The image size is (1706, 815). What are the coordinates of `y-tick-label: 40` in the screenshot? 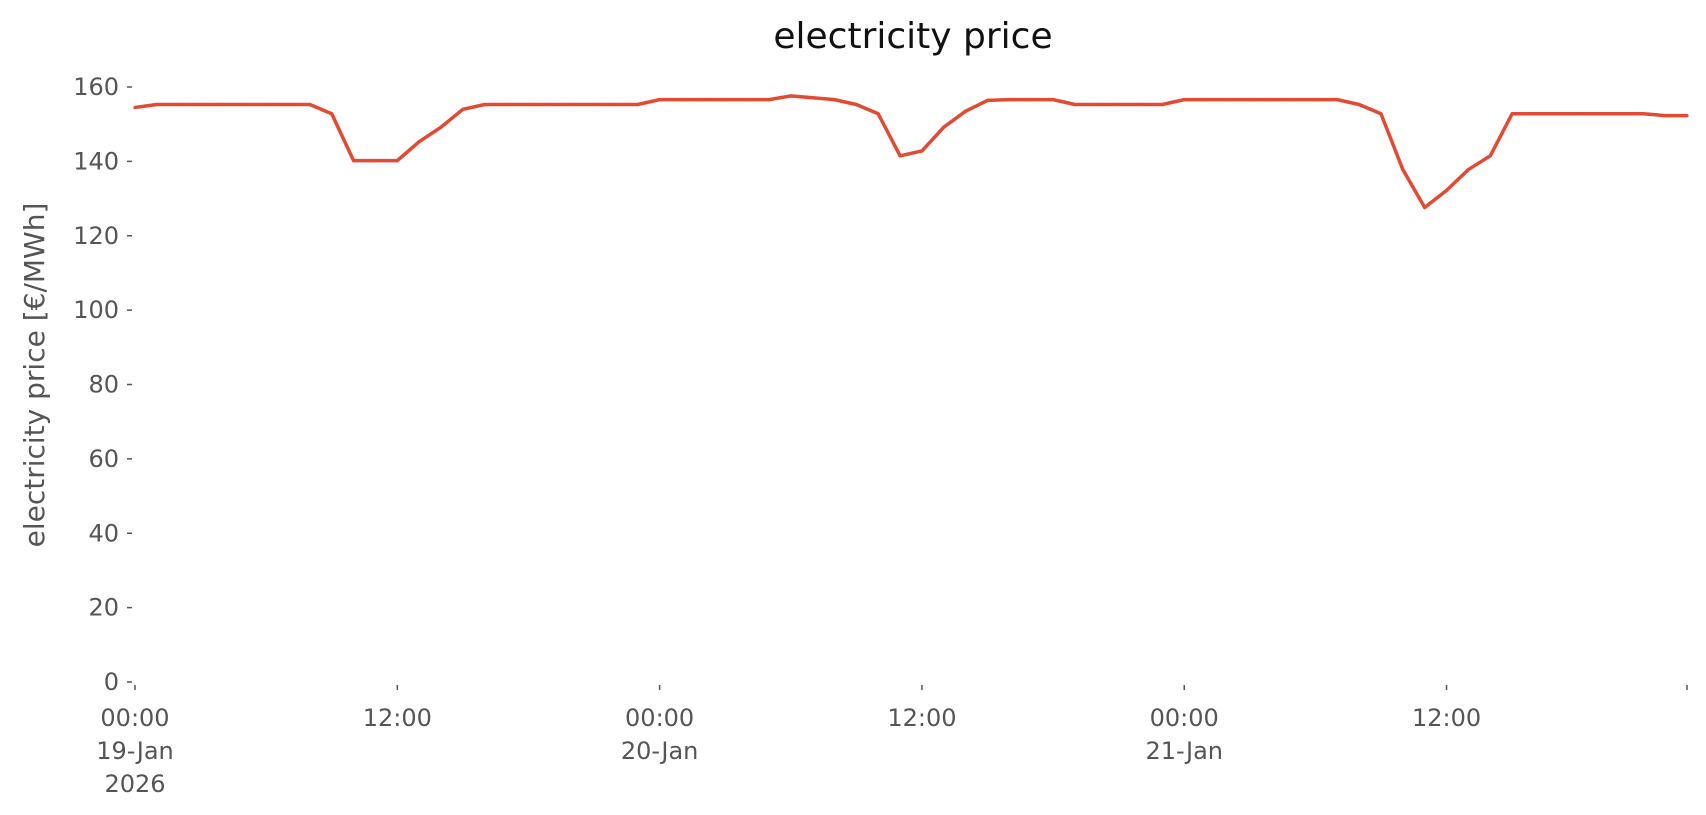 It's located at (103, 533).